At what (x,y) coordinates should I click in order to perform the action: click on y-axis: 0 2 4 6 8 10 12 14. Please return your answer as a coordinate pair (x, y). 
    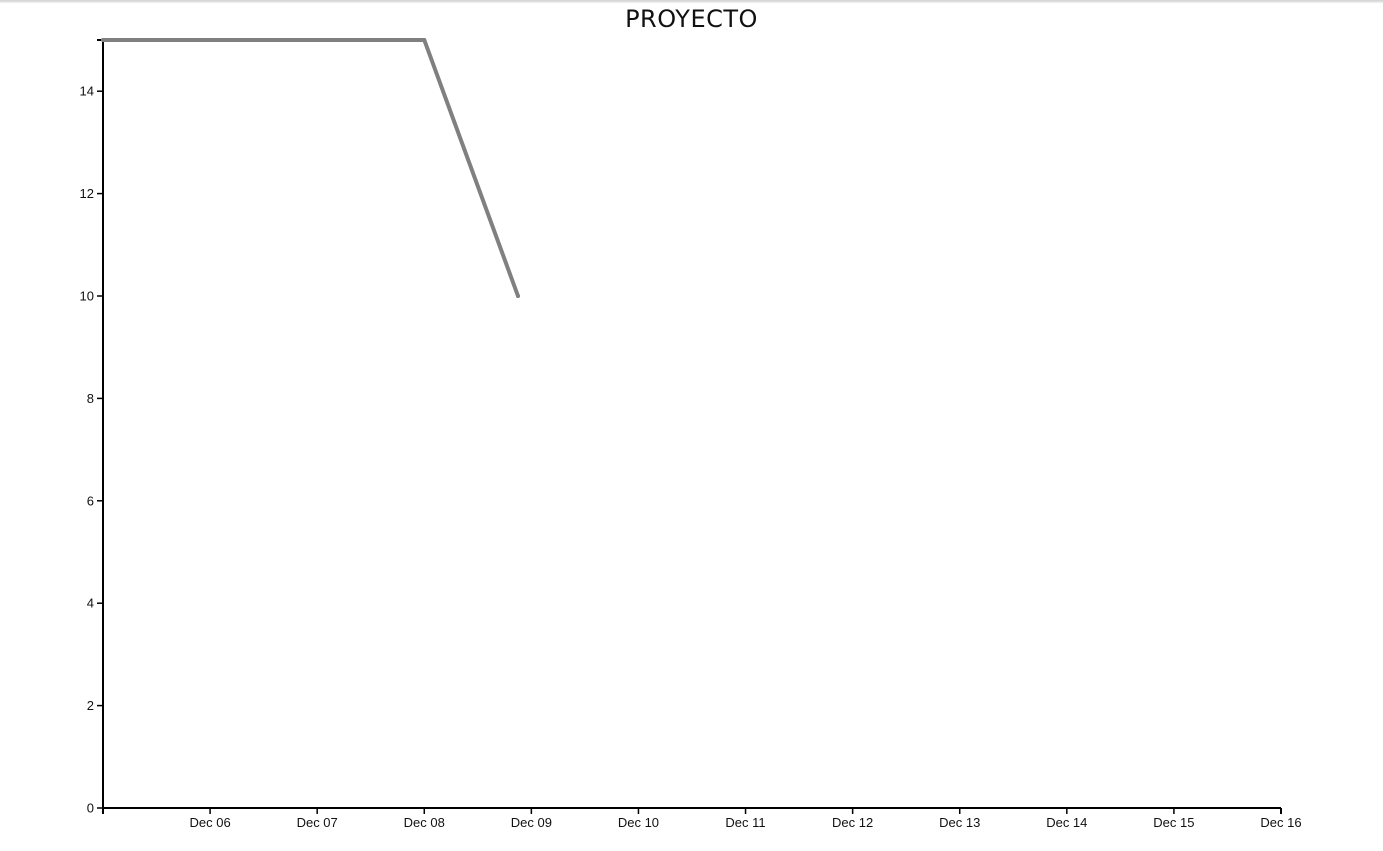
    Looking at the image, I should click on (92, 427).